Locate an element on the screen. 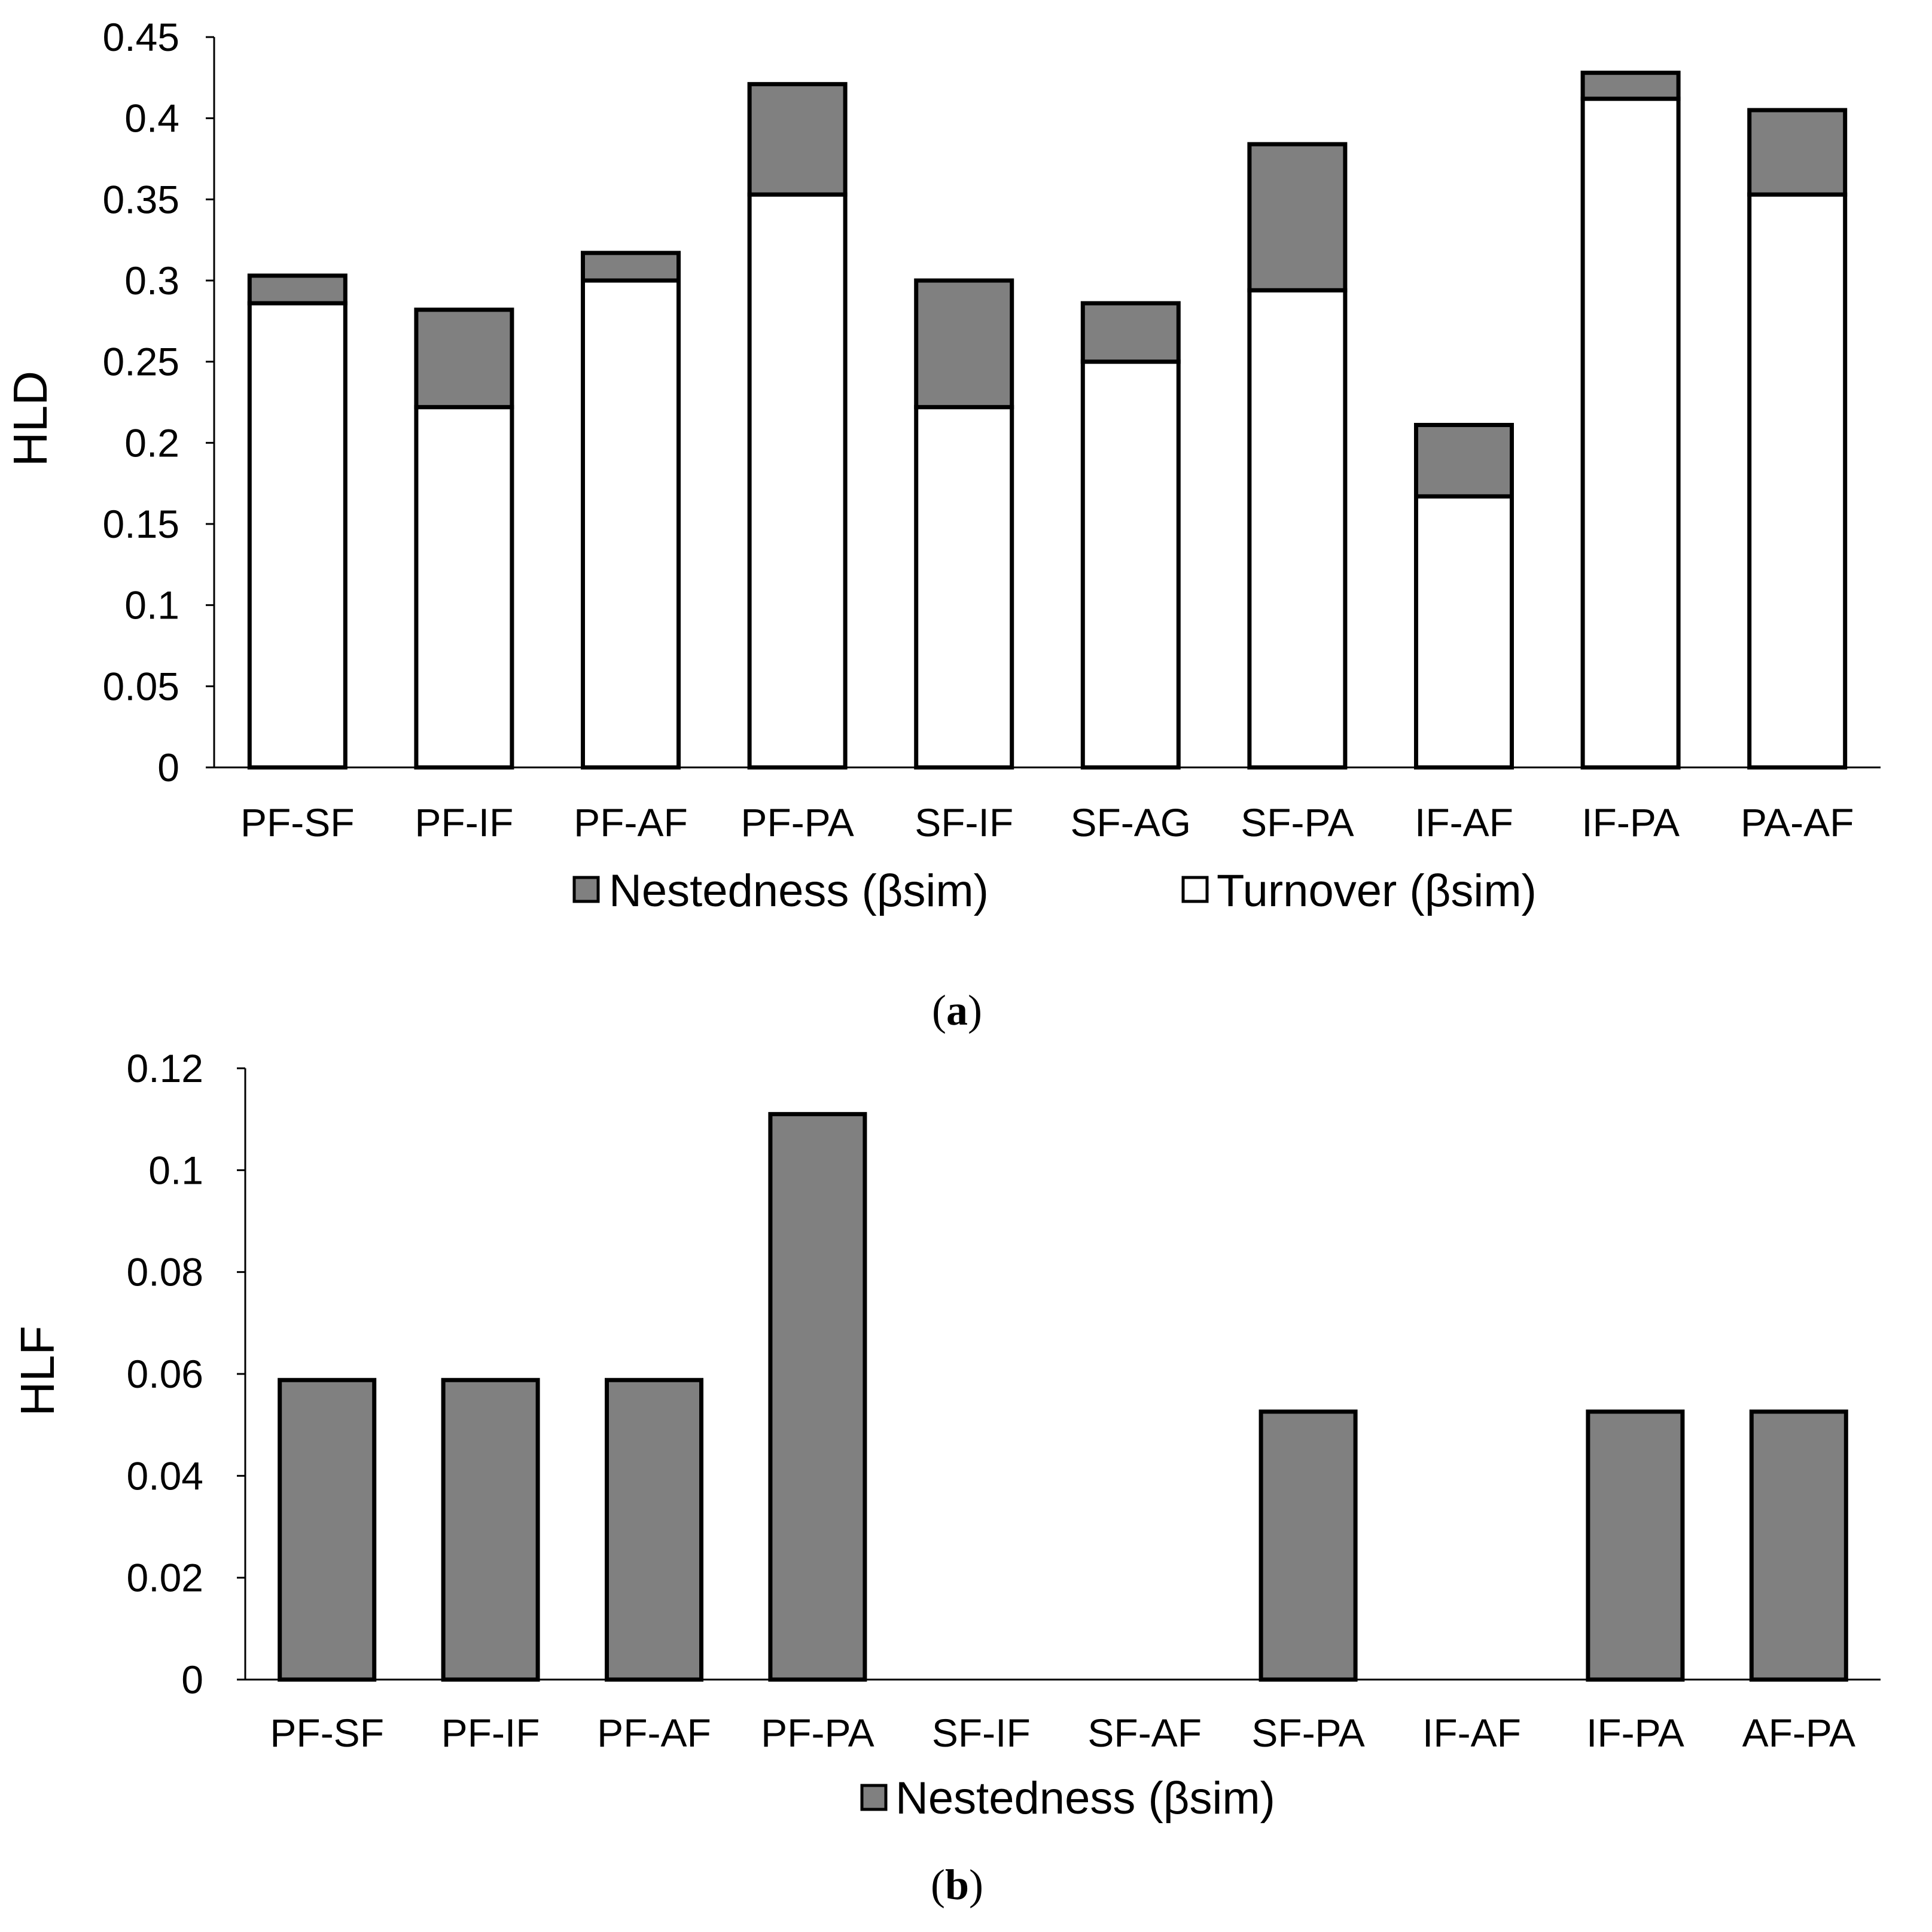  x-category-label: AF-PA is located at coordinates (1798, 1733).